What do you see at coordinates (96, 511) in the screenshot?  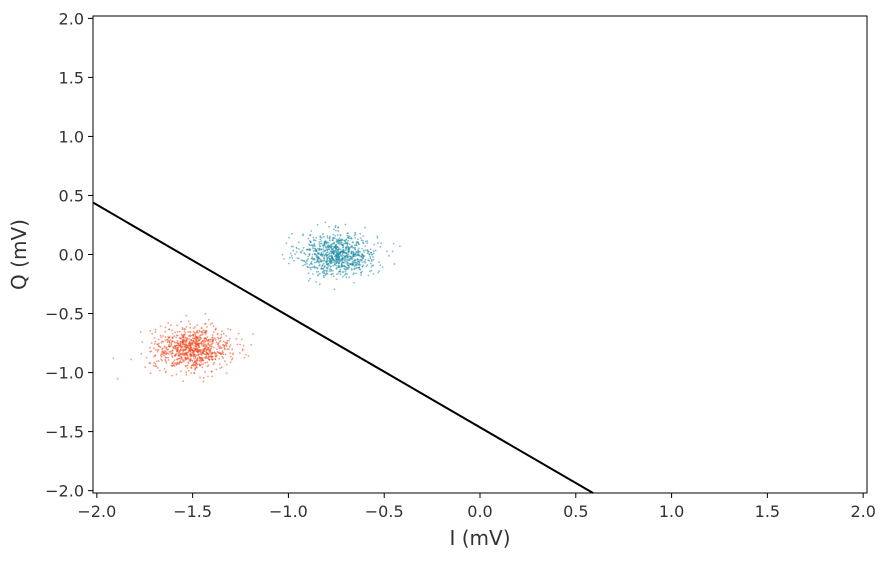 I see `x-tick-label: −2.0` at bounding box center [96, 511].